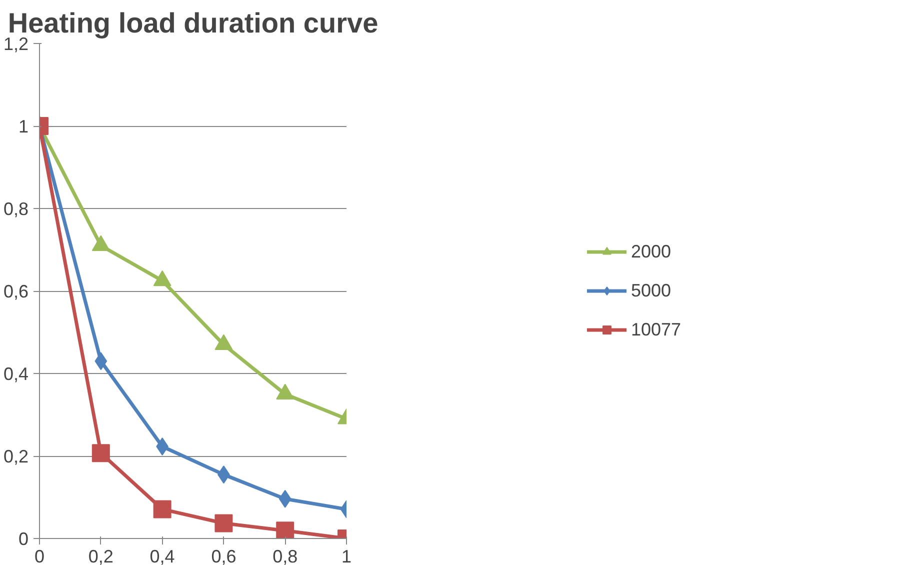 The image size is (921, 565). I want to click on x-tick-label: 0, so click(39, 555).